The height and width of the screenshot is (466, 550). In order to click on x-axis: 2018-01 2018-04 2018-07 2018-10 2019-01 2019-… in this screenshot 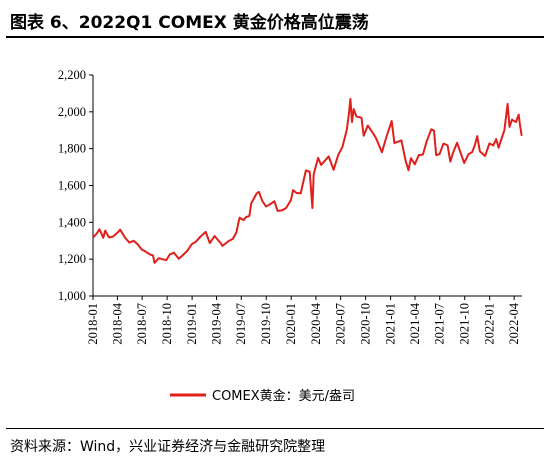, I will do `click(304, 320)`.